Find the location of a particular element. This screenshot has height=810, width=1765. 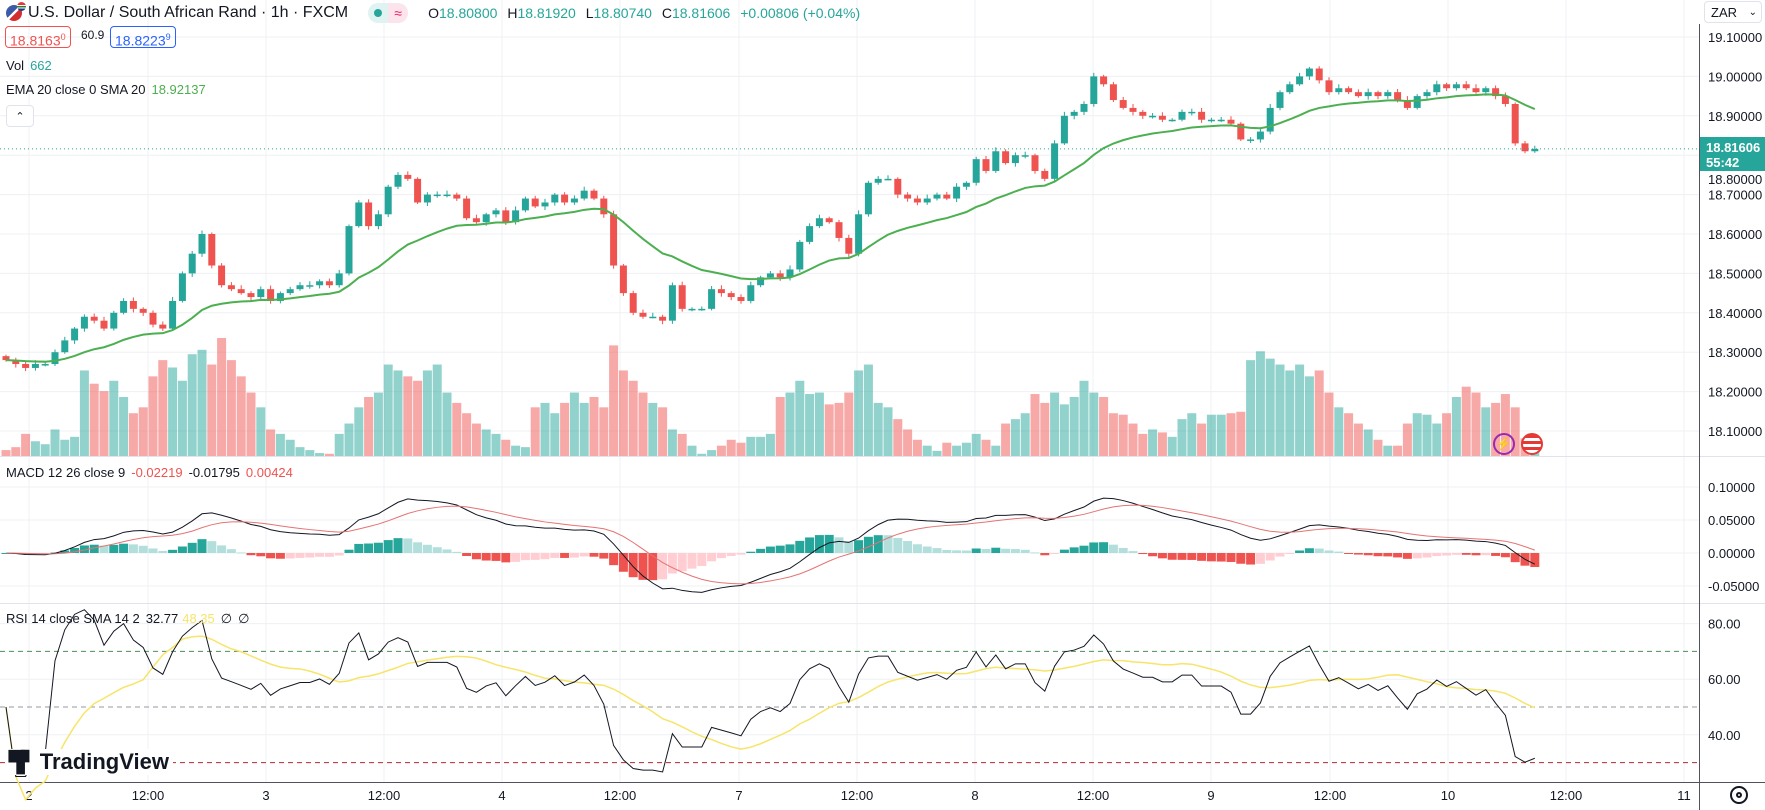

settings-gear-icon is located at coordinates (1739, 795).